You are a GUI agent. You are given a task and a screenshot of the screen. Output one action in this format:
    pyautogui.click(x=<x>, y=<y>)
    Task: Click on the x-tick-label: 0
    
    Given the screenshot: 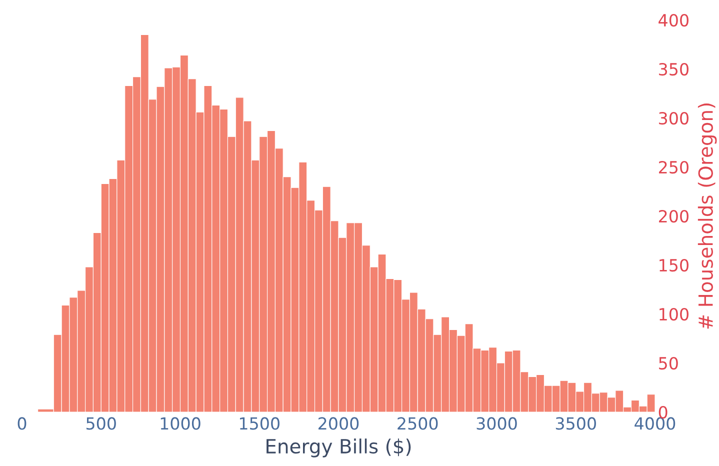 What is the action you would take?
    pyautogui.click(x=22, y=423)
    